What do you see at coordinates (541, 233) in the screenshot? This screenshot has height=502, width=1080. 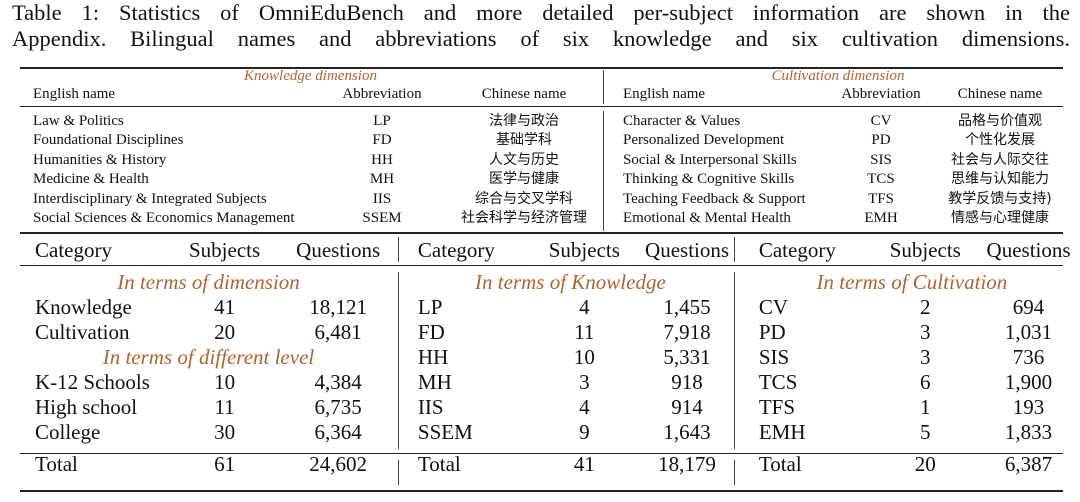 I see `mid-rule` at bounding box center [541, 233].